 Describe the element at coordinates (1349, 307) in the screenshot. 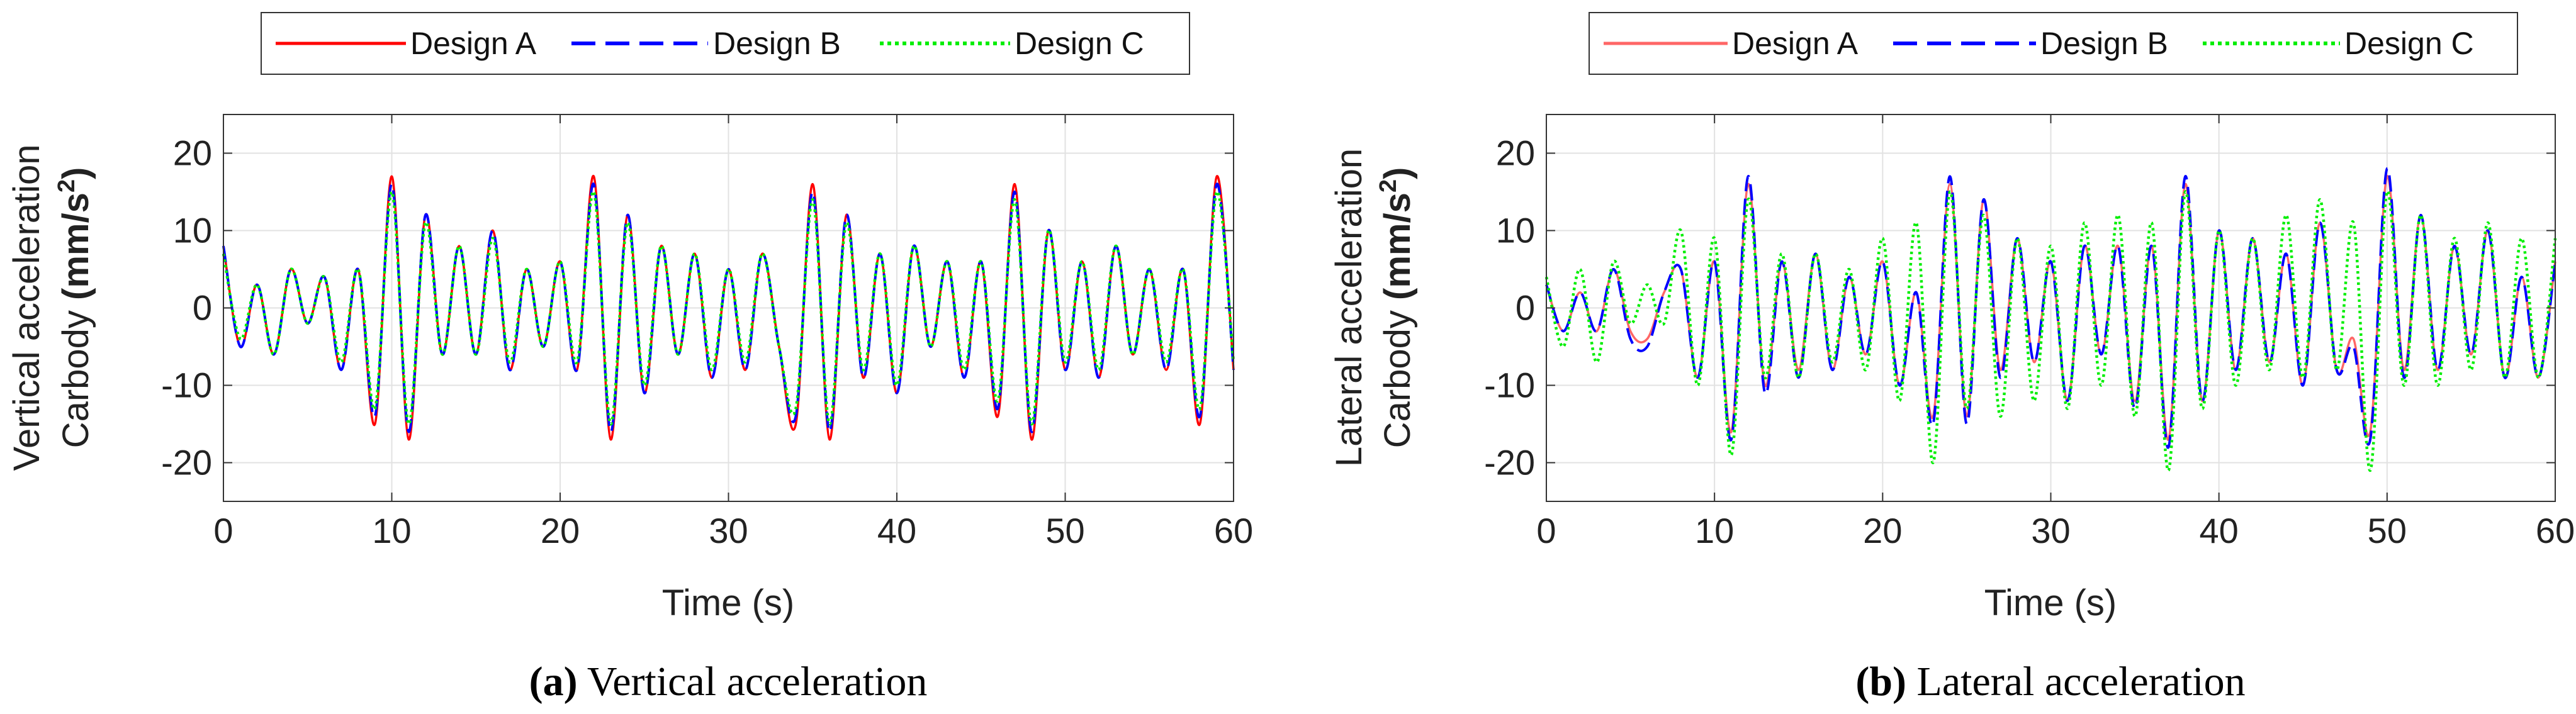

I see `y-axis-label-line1: Lateral acceleration` at that location.